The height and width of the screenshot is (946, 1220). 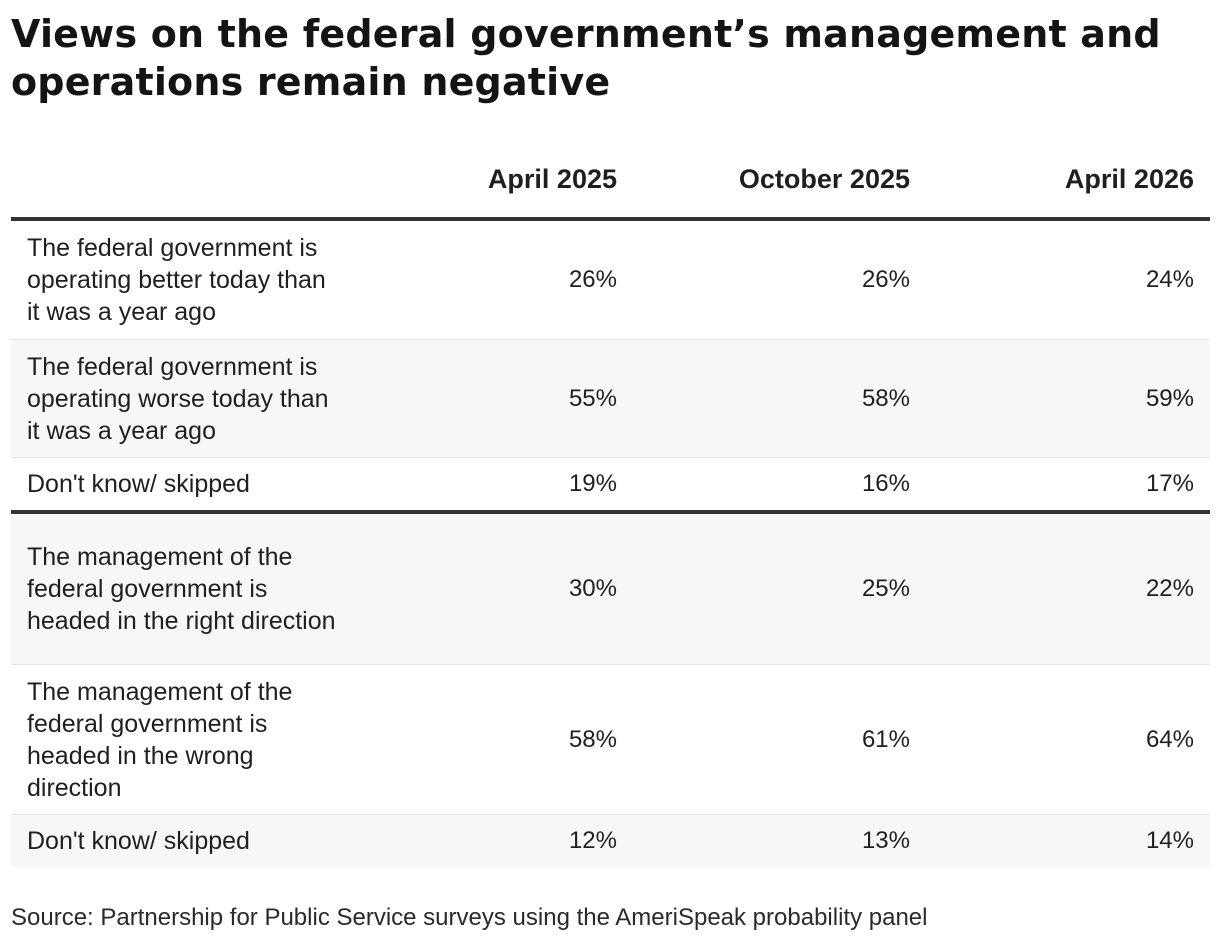 I want to click on cell-value: 24%, so click(x=1169, y=279).